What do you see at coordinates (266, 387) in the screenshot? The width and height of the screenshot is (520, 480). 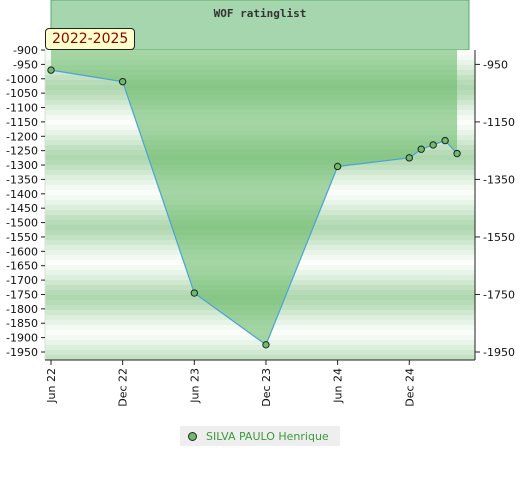 I see `x-tick-label: Dec 23` at bounding box center [266, 387].